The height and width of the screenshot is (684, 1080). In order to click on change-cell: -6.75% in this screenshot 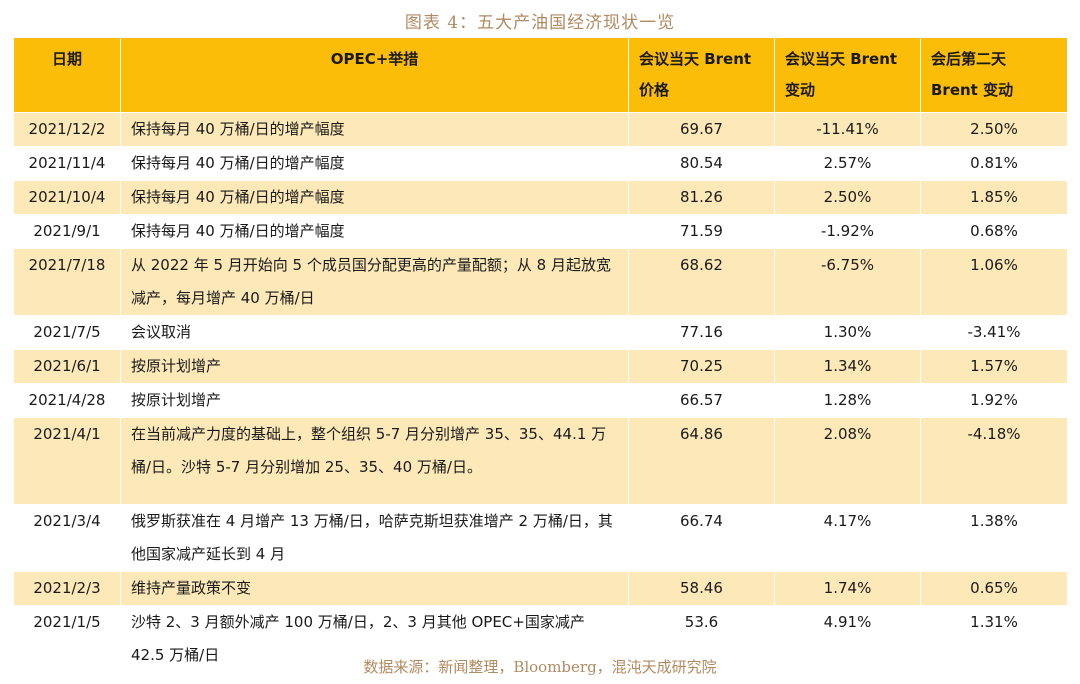, I will do `click(847, 282)`.